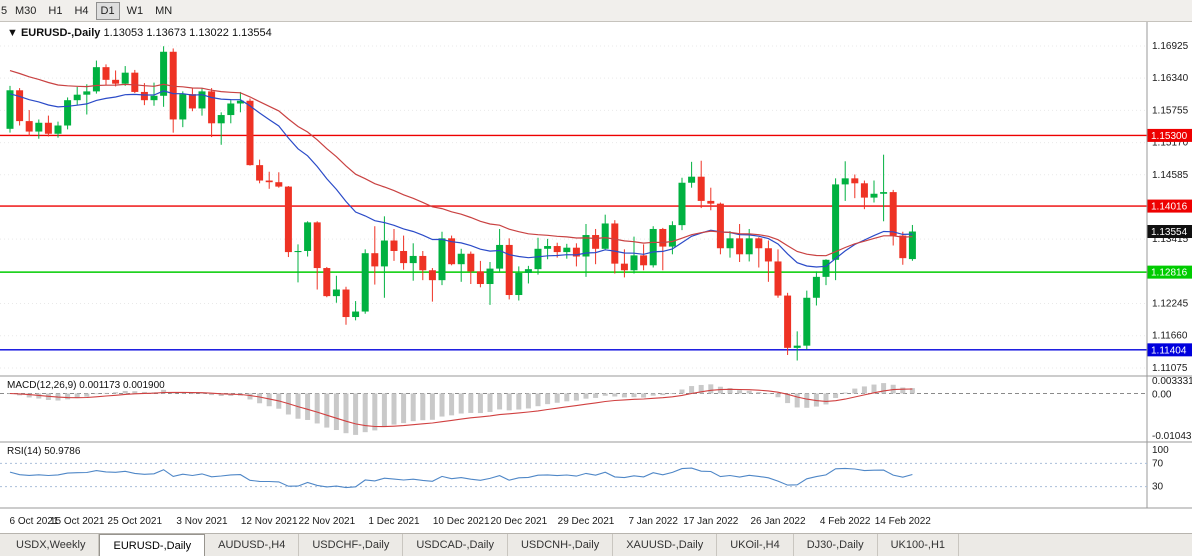  I want to click on macd-signal-line, so click(461, 408).